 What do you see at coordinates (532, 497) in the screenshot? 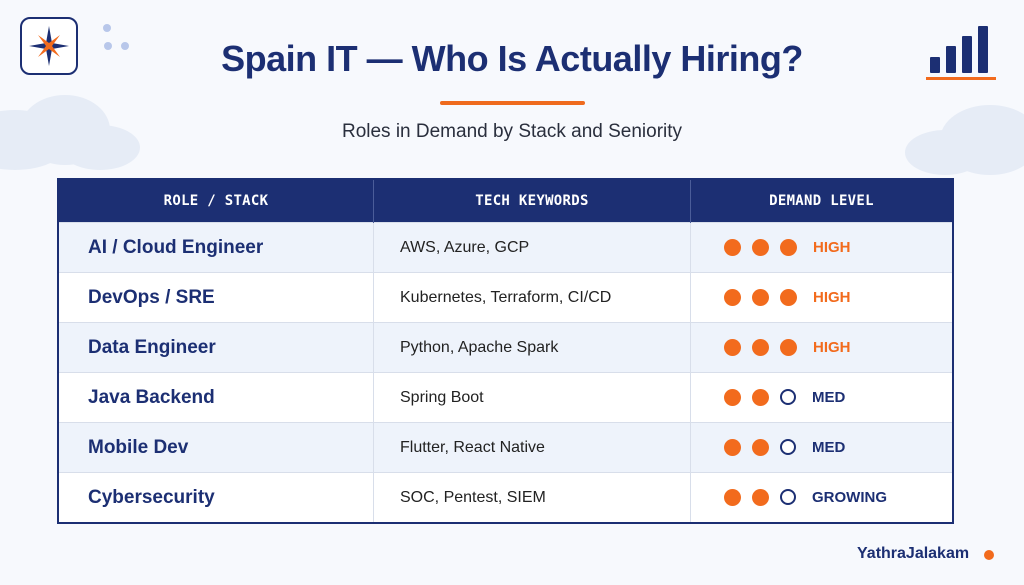
I see `keywords-cell: SOC, Pentest, SIEM` at bounding box center [532, 497].